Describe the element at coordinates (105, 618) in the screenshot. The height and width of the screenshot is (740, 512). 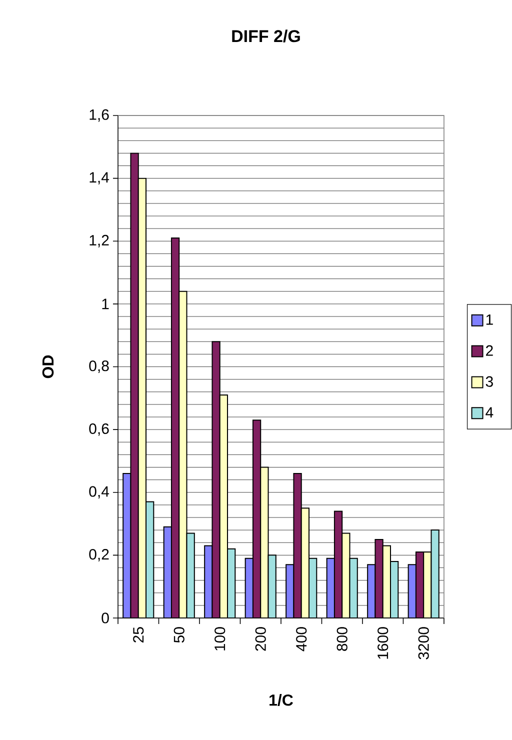
I see `y-tick-label: 0` at that location.